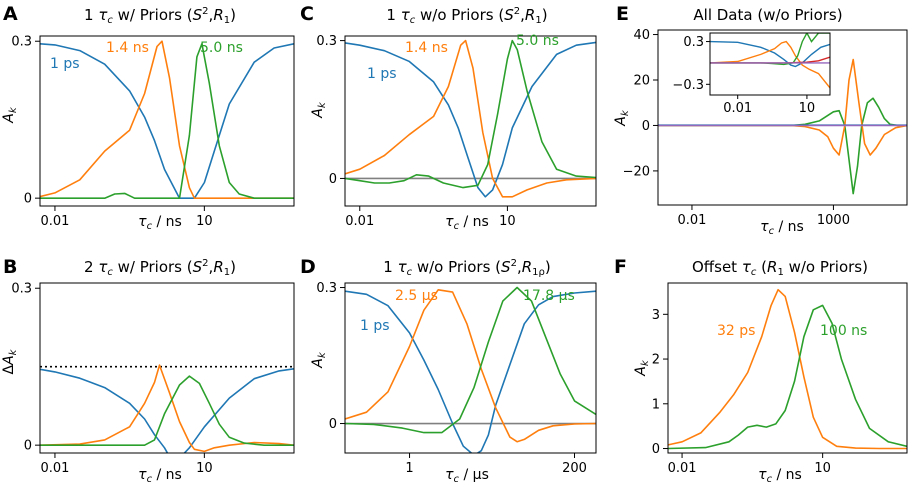 The width and height of the screenshot is (913, 490). I want to click on panel-f-plot: 0.01 10 0 1 2 3, so click(780, 379).